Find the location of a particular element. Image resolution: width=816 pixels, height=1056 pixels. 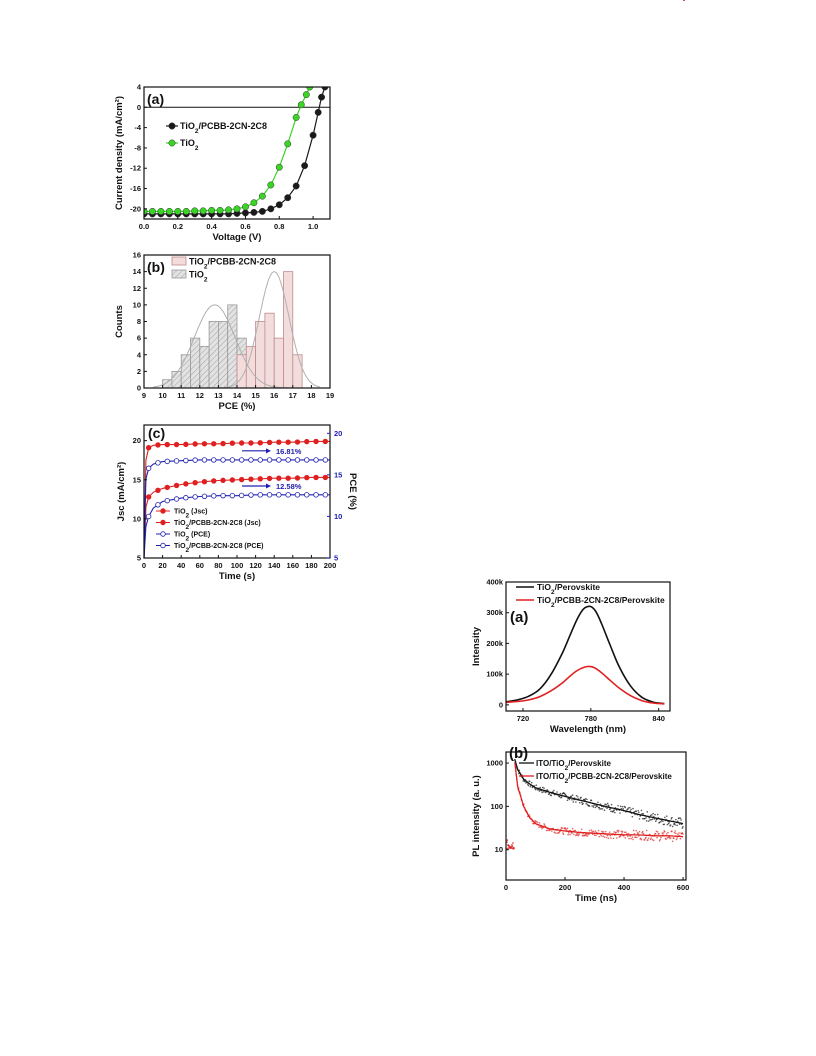

x-tick-label: 15 is located at coordinates (255, 395).